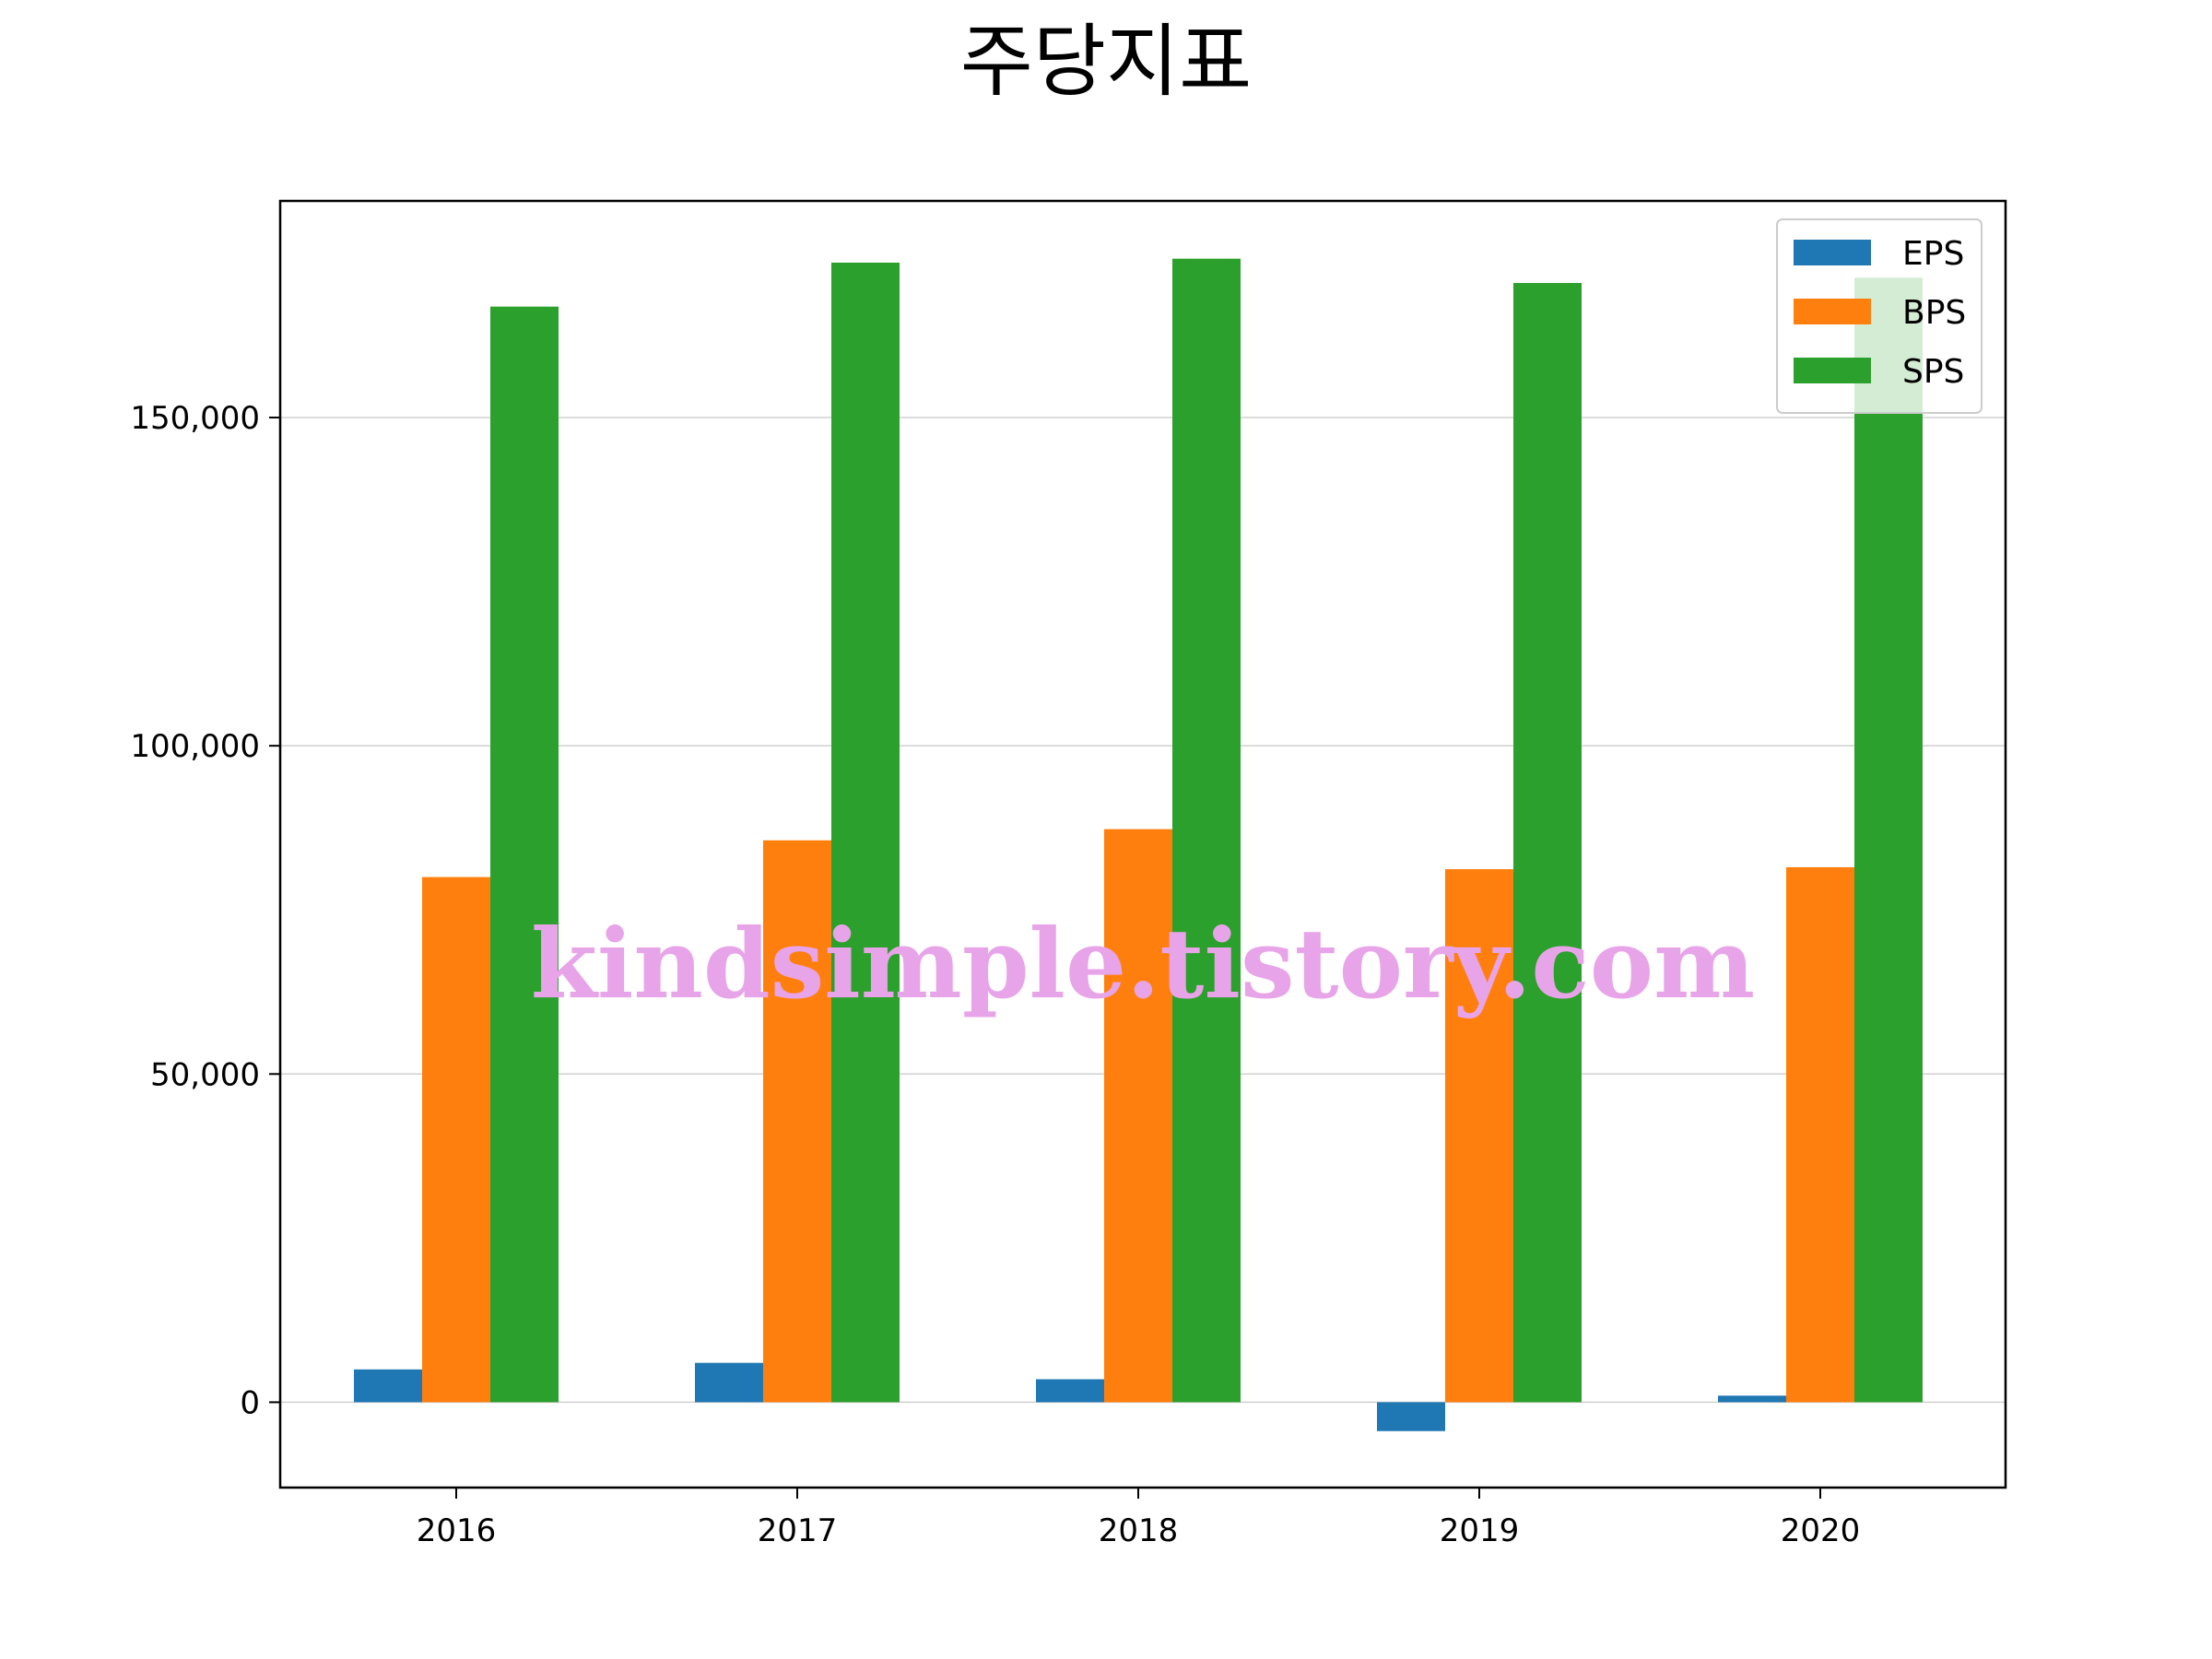 This screenshot has height=1659, width=2212. What do you see at coordinates (798, 1530) in the screenshot?
I see `x-tick-label: 2017` at bounding box center [798, 1530].